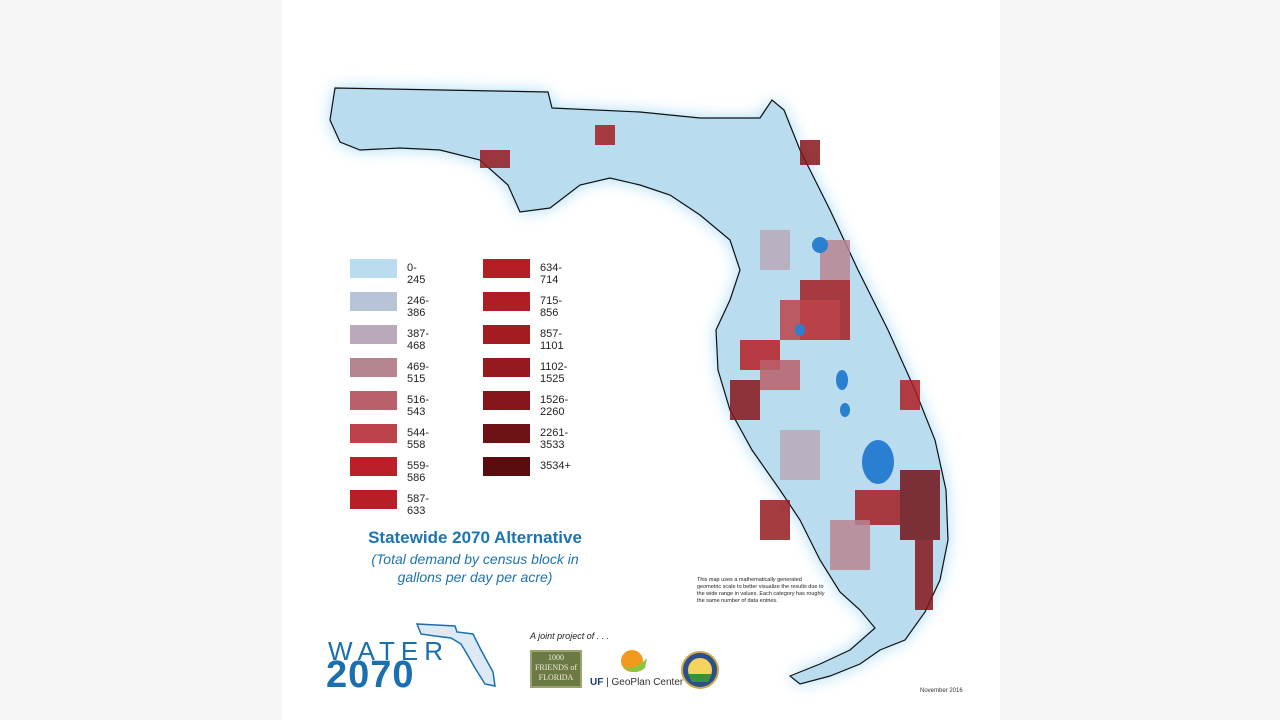 The image size is (1280, 720). Describe the element at coordinates (552, 340) in the screenshot. I see `legend-label: 857-1101` at that location.